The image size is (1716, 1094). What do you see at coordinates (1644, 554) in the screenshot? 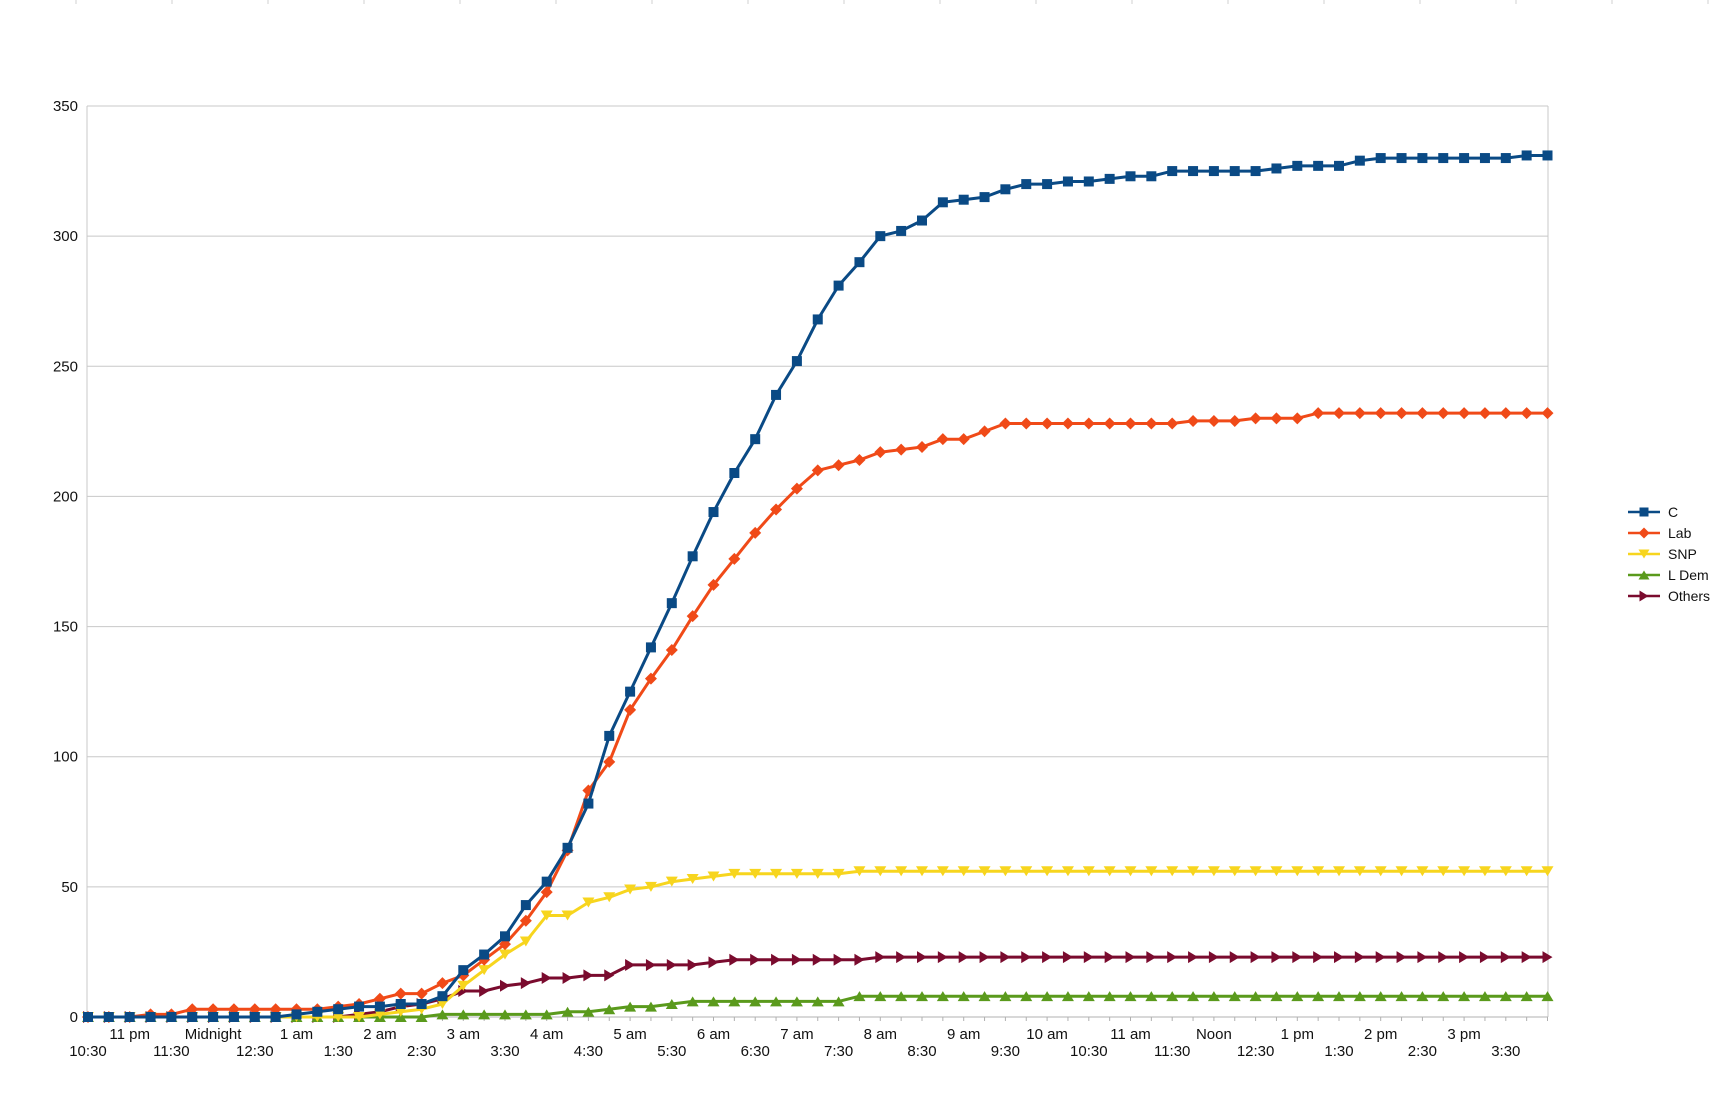
I see `legend-marker` at bounding box center [1644, 554].